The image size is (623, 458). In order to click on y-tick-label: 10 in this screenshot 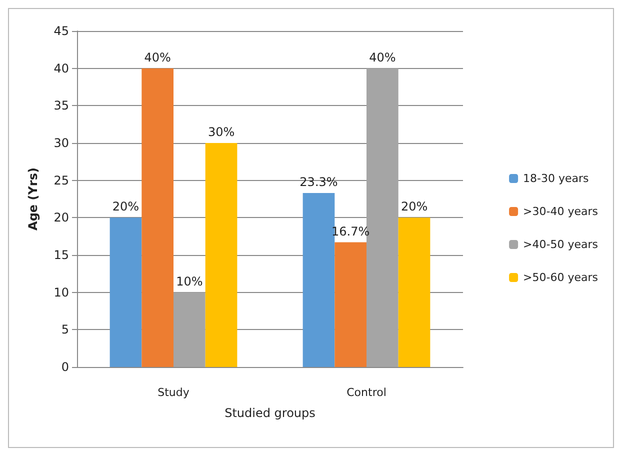, I will do `click(61, 292)`.